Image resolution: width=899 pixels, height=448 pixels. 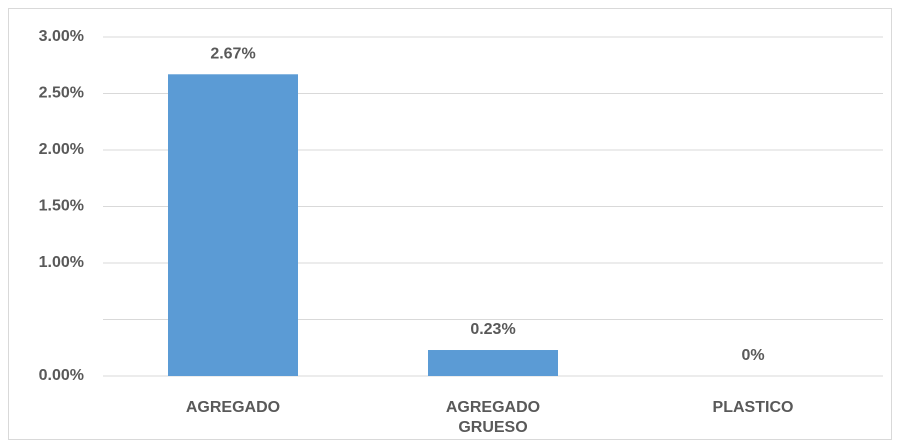 I want to click on data-label: 2.67%, so click(x=232, y=54).